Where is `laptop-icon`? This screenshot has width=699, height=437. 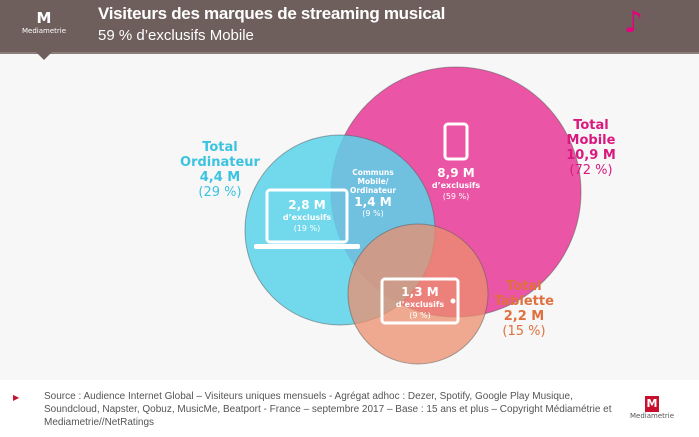
laptop-icon is located at coordinates (307, 216).